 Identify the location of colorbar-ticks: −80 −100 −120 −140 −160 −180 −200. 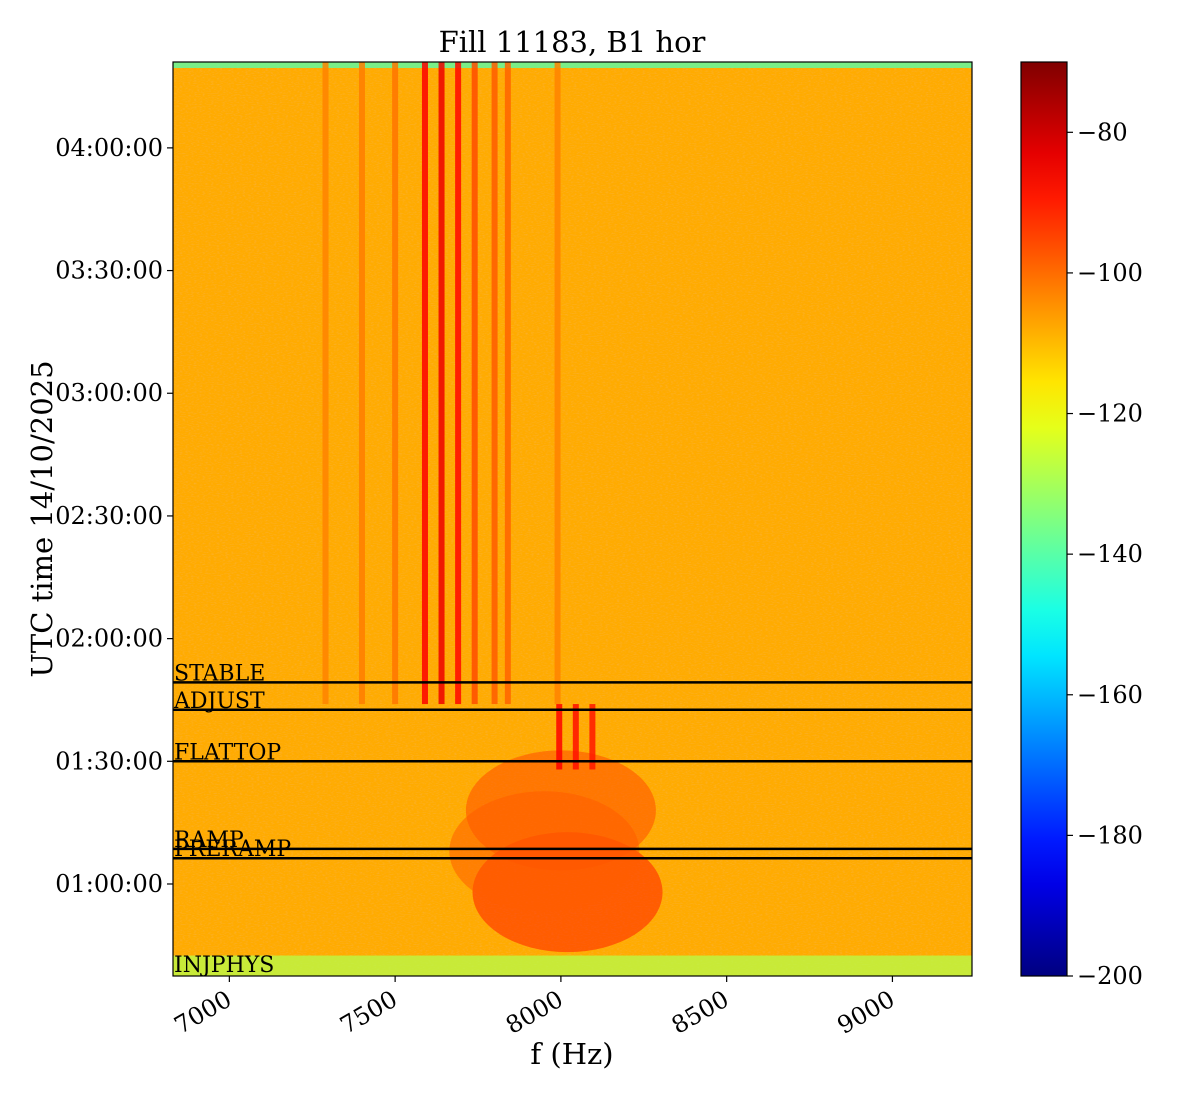
(1105, 554).